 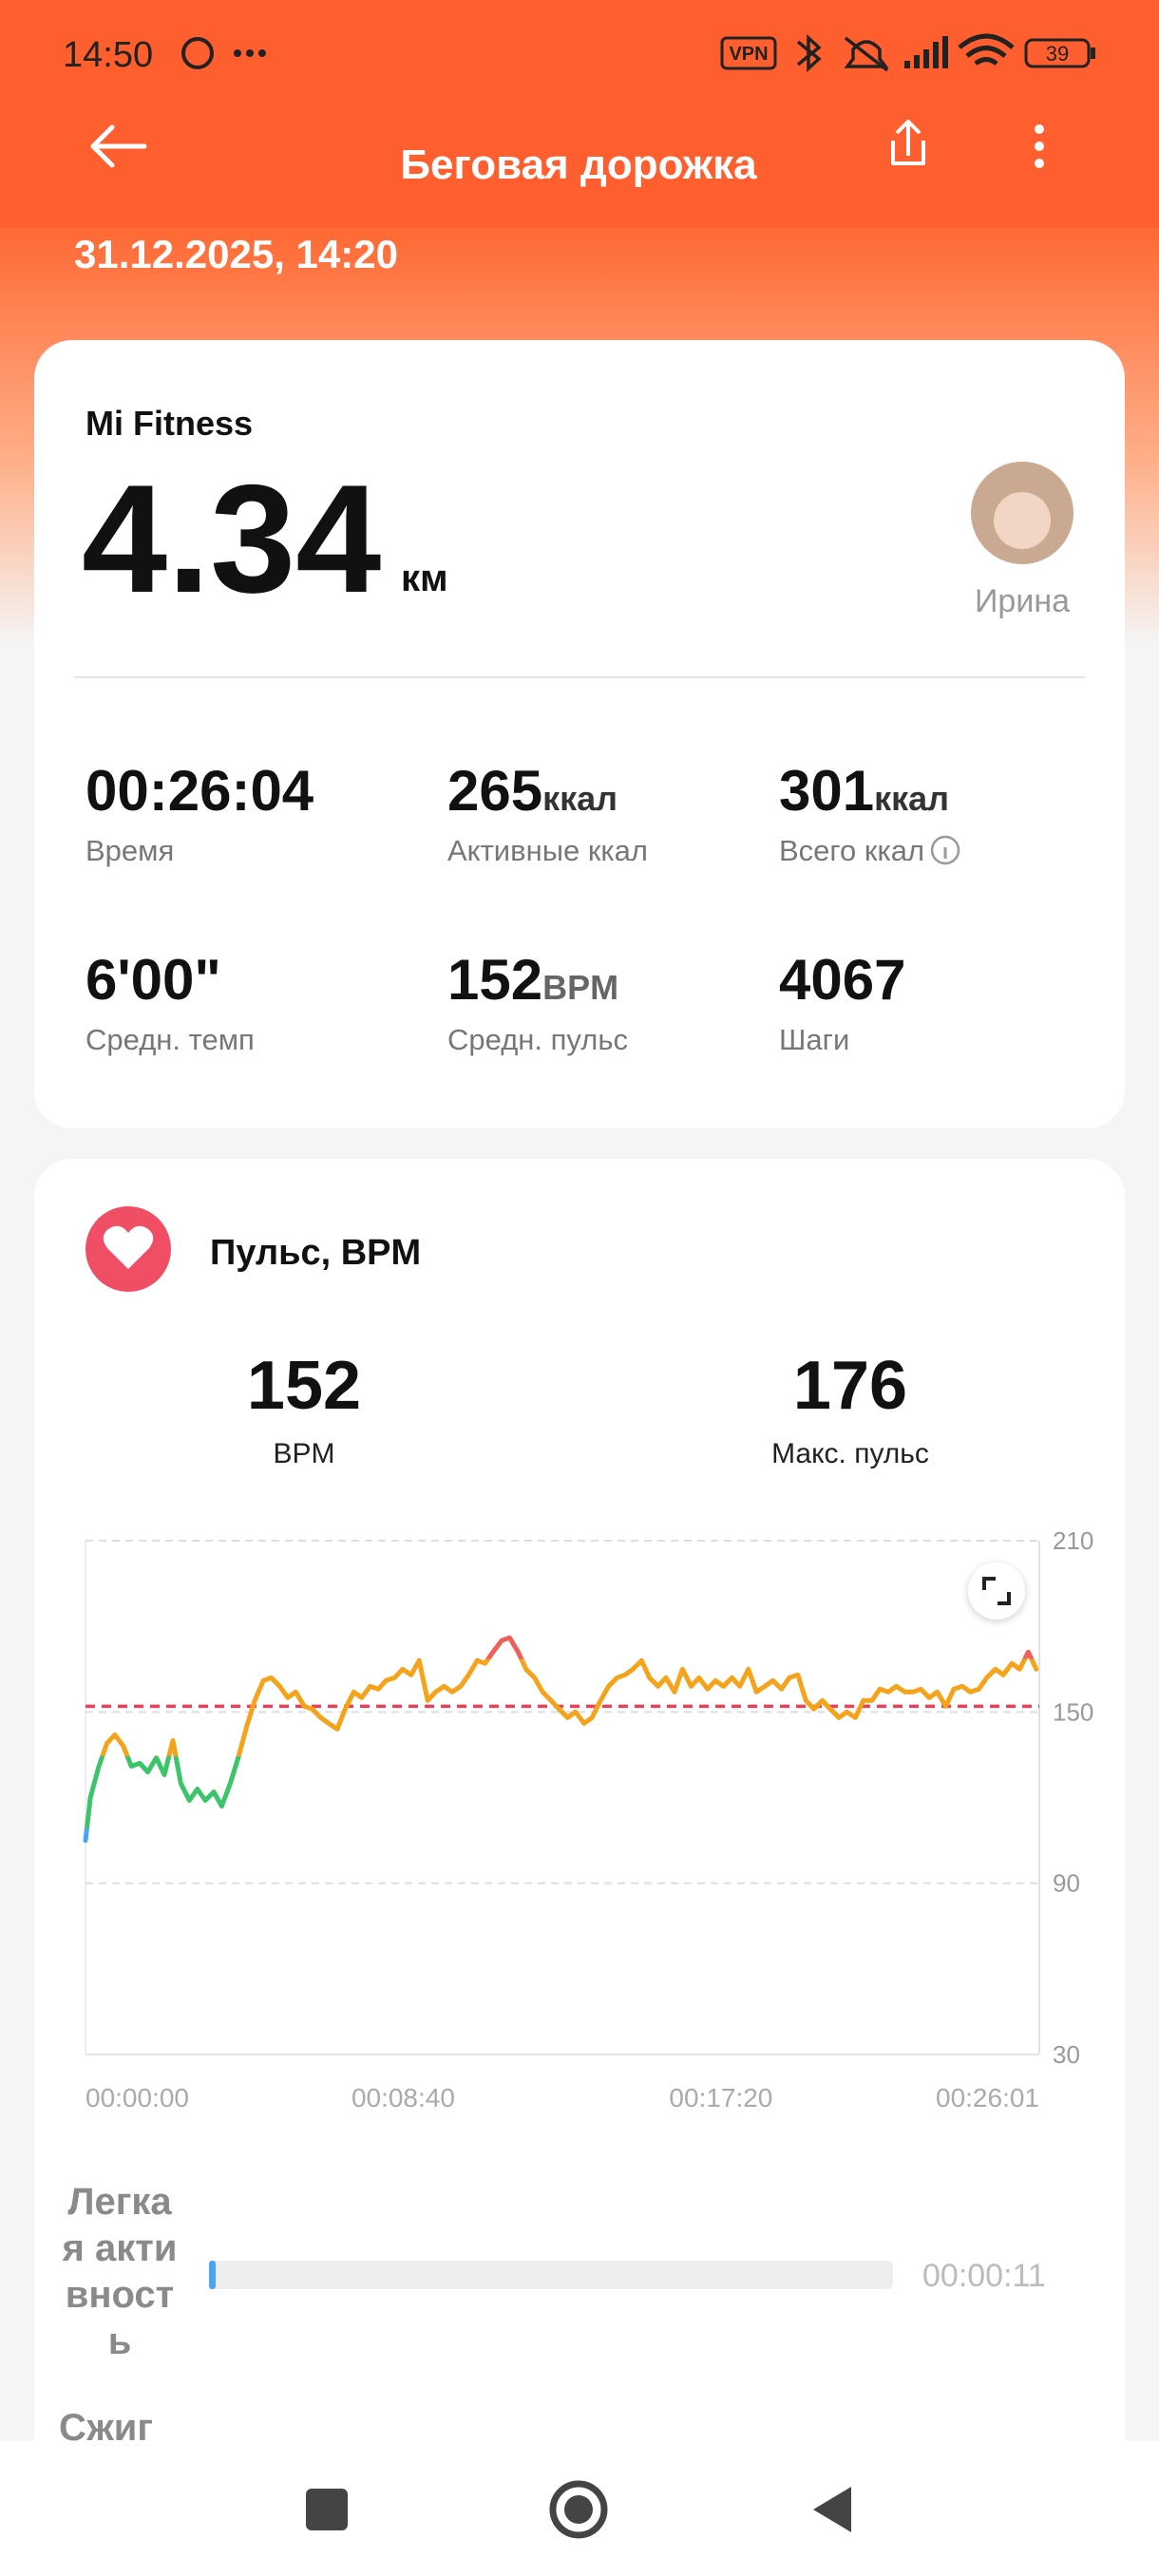 What do you see at coordinates (494, 791) in the screenshot?
I see `stat-value: 265` at bounding box center [494, 791].